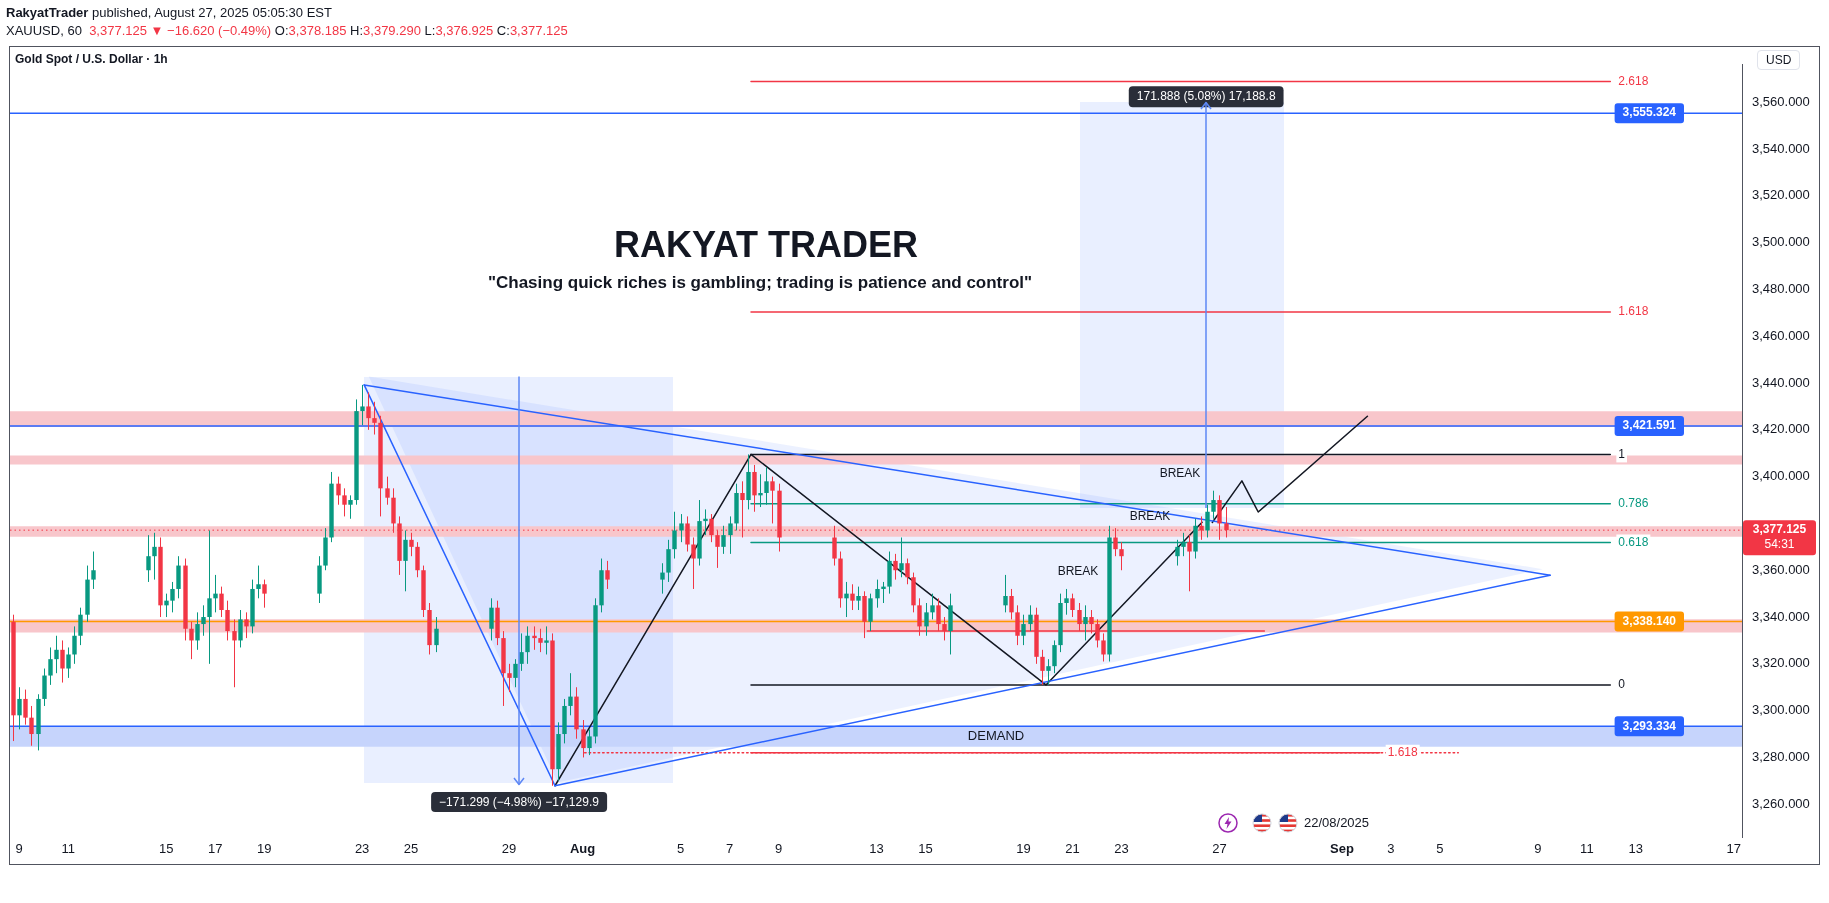  I want to click on y-tick-label: 3,540.000, so click(1781, 148).